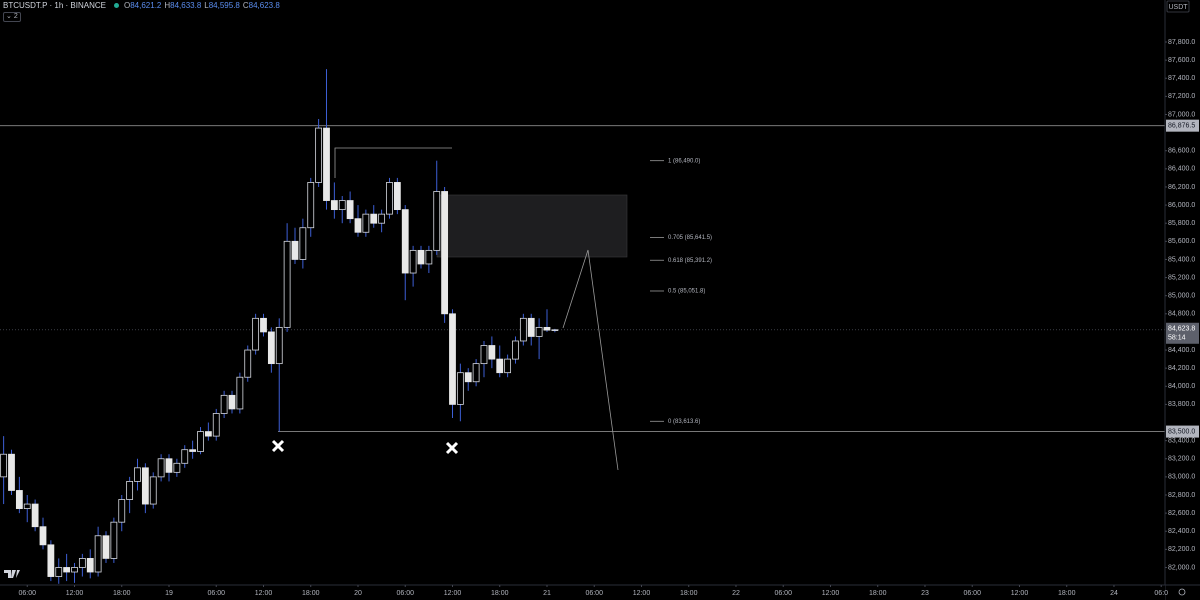 The width and height of the screenshot is (1200, 600). Describe the element at coordinates (1181, 96) in the screenshot. I see `y-tick-label: 87,200.0` at that location.